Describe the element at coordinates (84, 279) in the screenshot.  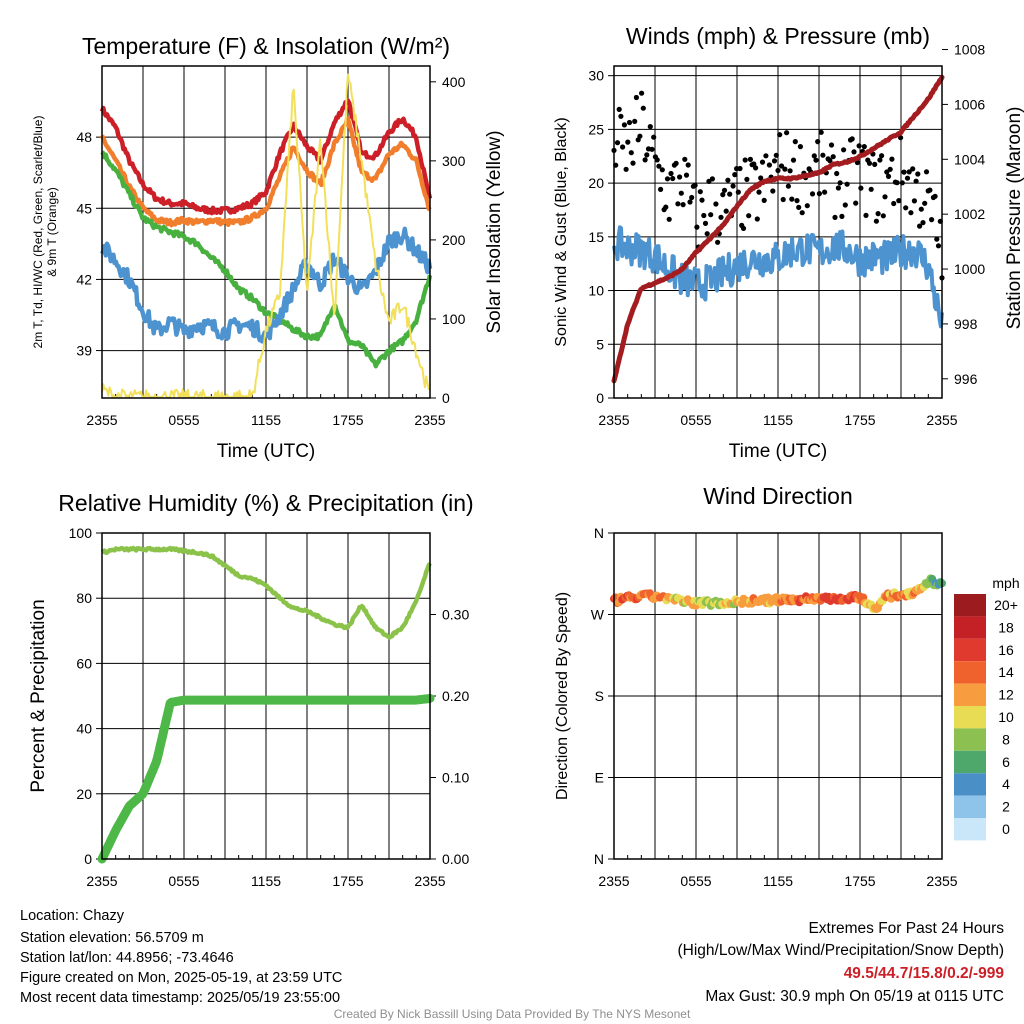
I see `p1-y-tick-label: 42` at that location.